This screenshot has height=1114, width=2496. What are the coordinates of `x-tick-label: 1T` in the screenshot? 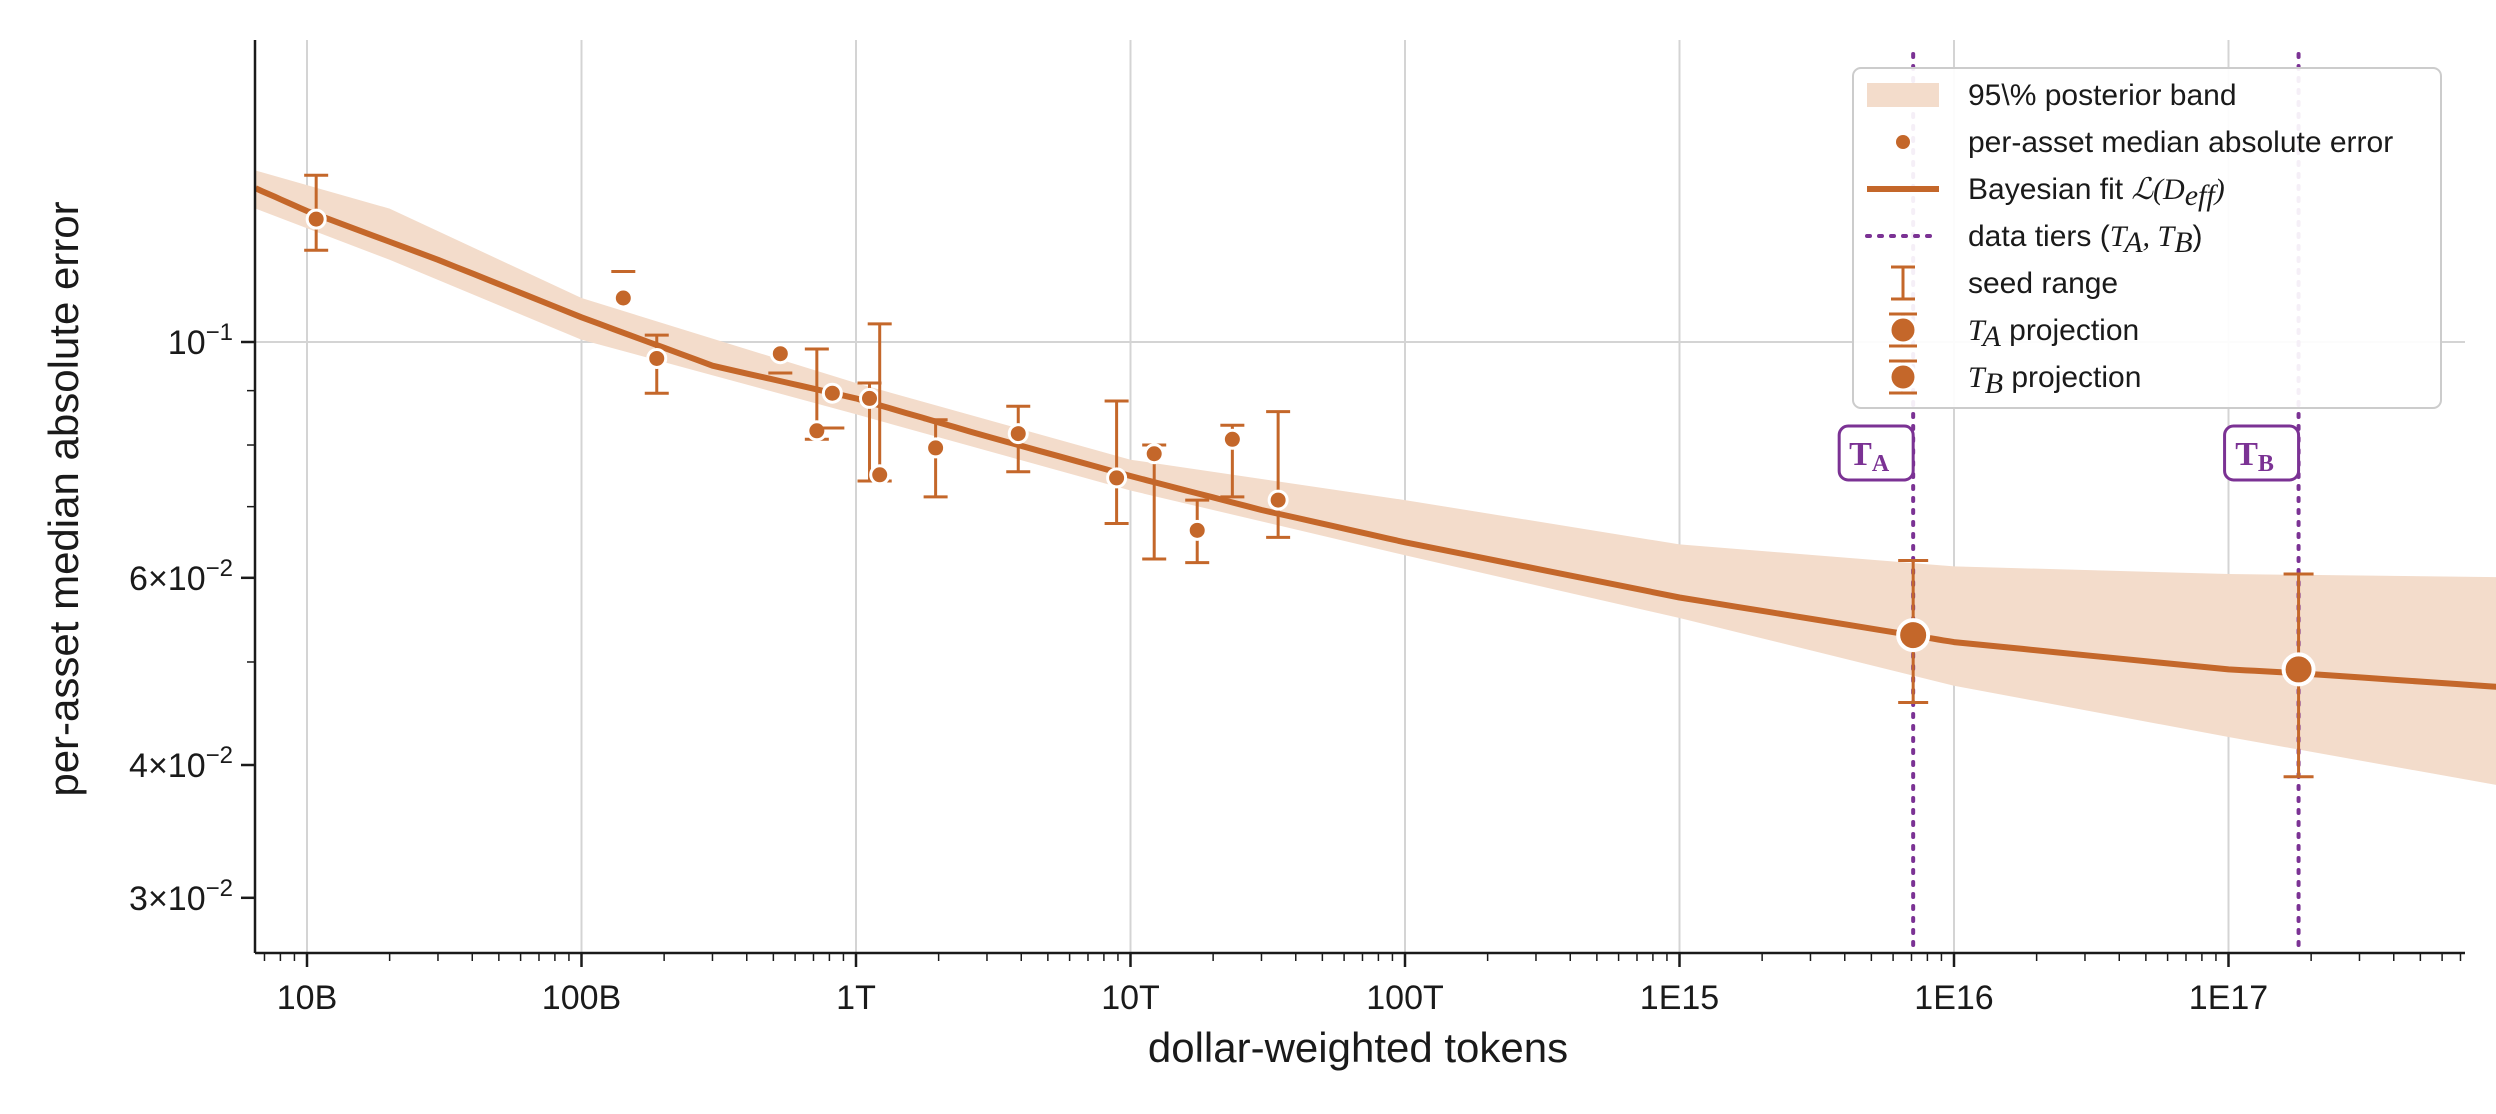 It's located at (856, 998).